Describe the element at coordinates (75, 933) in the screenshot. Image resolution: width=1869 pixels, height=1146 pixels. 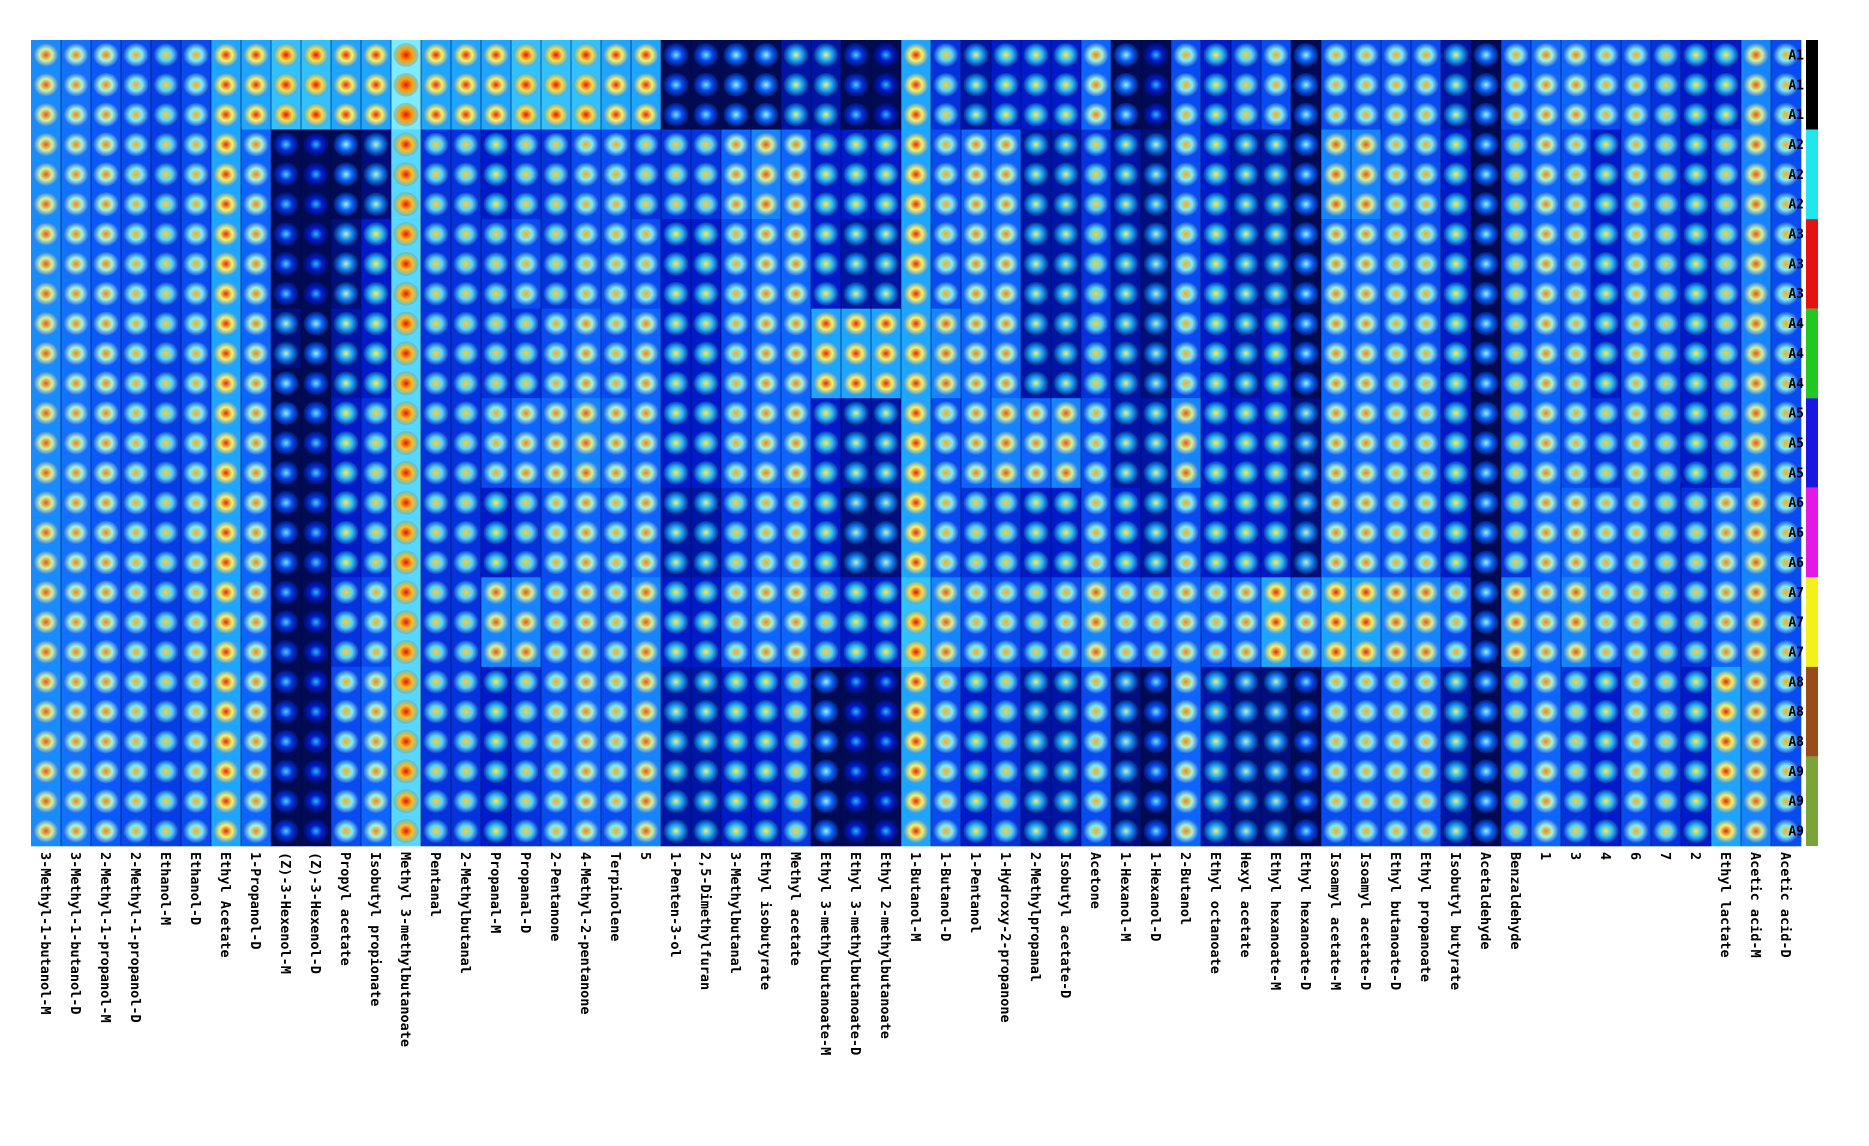
I see `column-label: 3-Methyl-1-butanol-D` at that location.